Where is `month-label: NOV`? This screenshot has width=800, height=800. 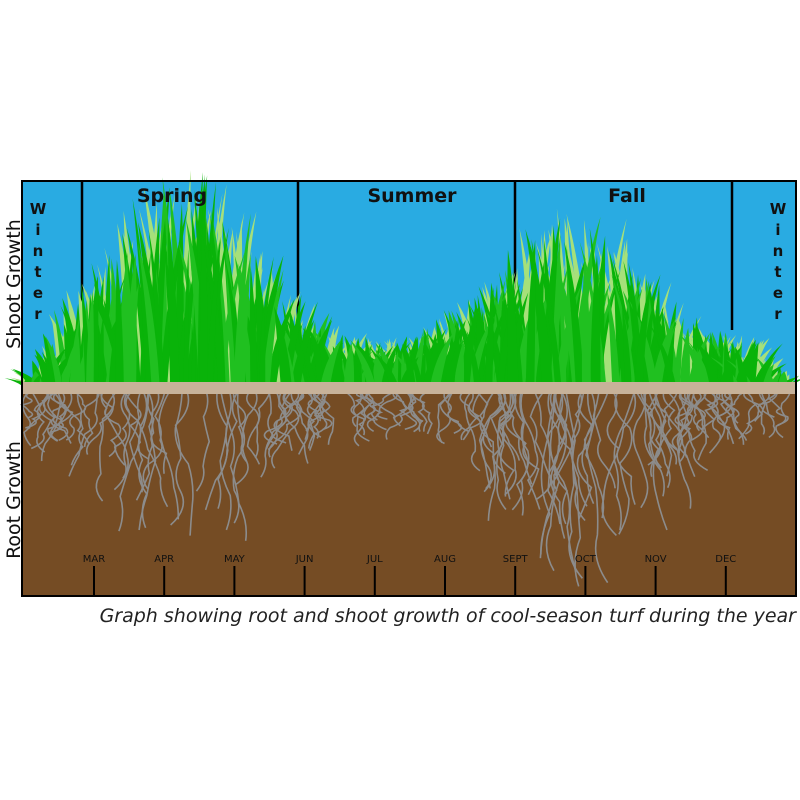
month-label: NOV is located at coordinates (656, 559).